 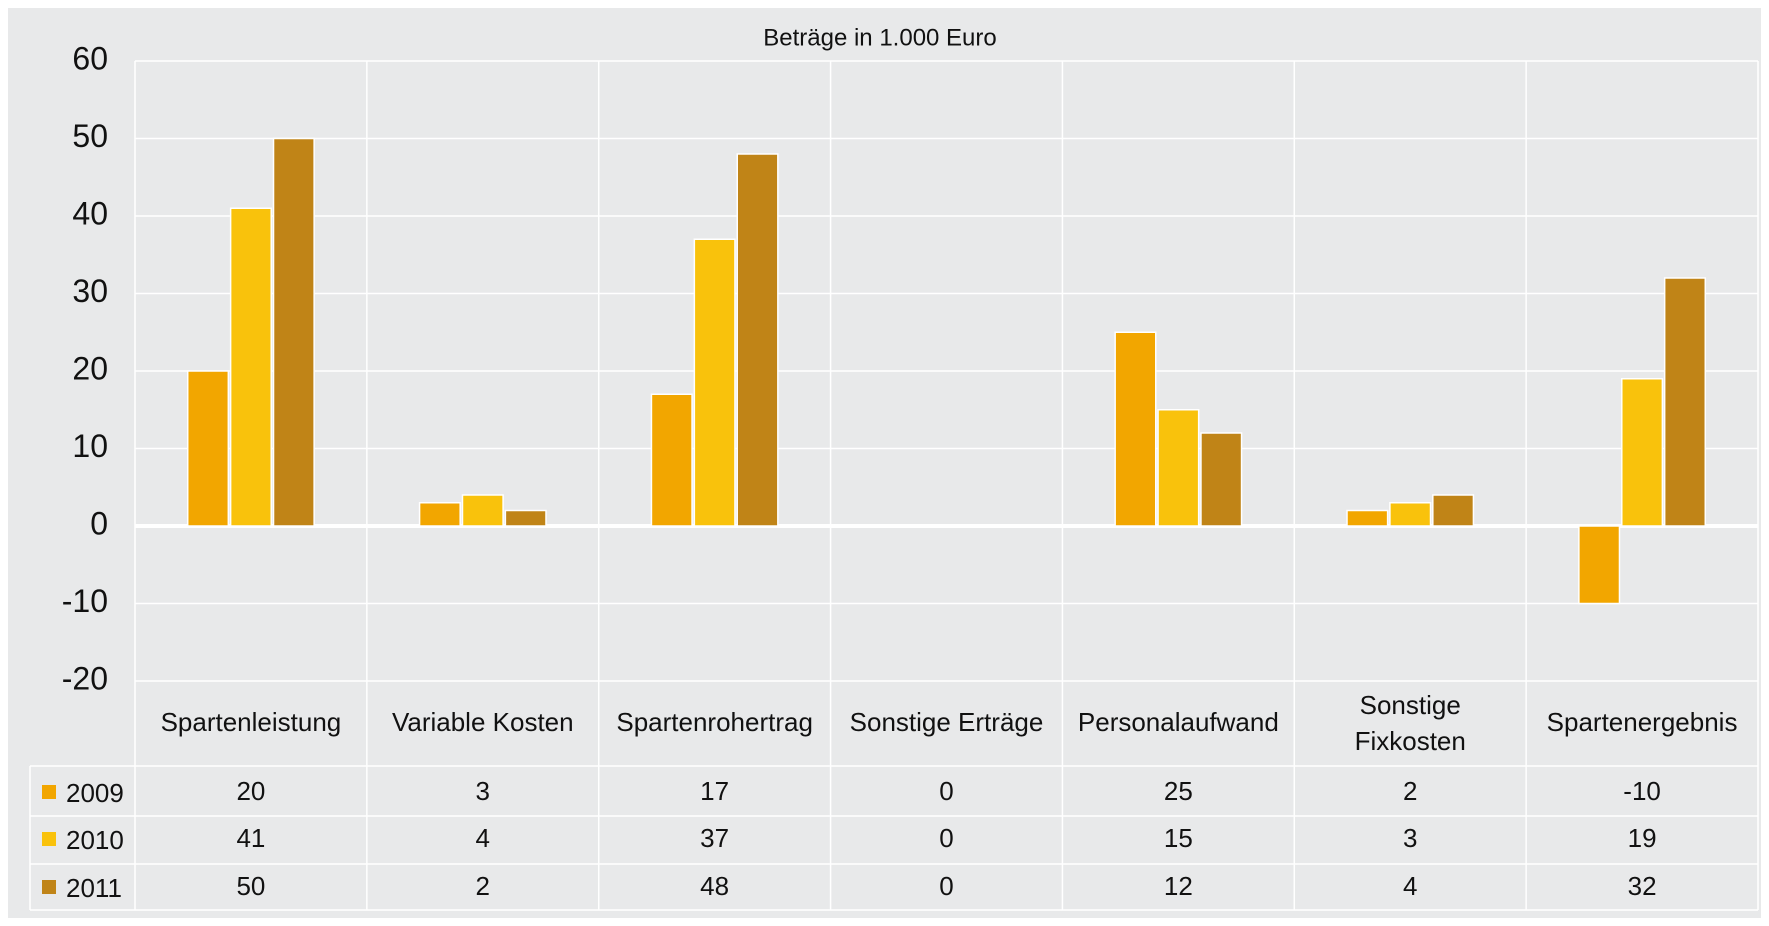 What do you see at coordinates (714, 791) in the screenshot?
I see `table-value: 17` at bounding box center [714, 791].